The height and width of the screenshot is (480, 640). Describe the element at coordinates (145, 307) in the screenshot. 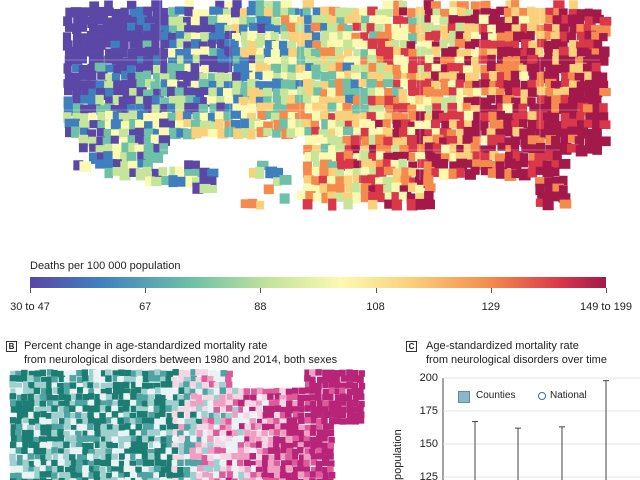

I see `legend-tick-label: 67` at that location.